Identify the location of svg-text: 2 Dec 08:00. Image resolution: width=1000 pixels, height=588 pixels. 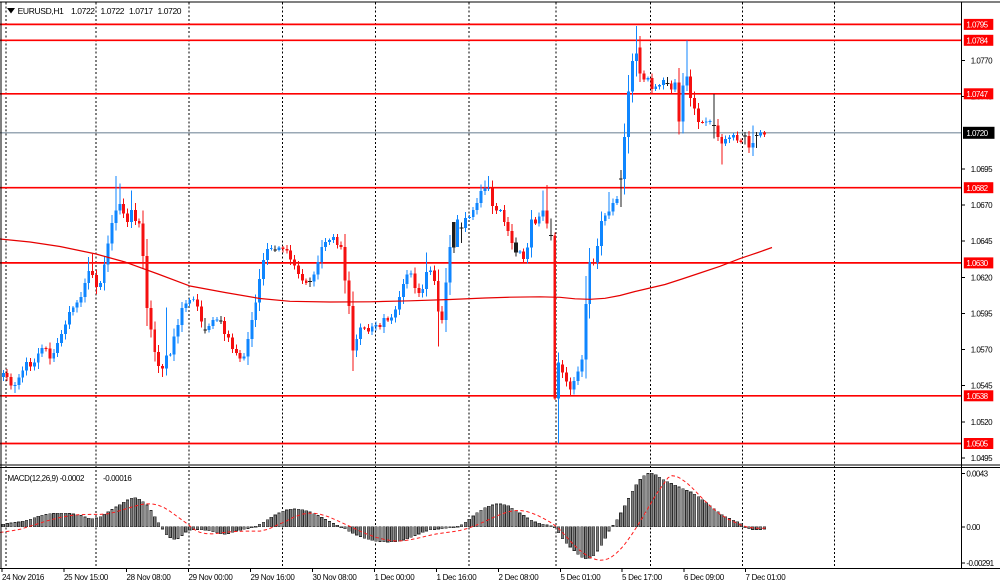
(519, 577).